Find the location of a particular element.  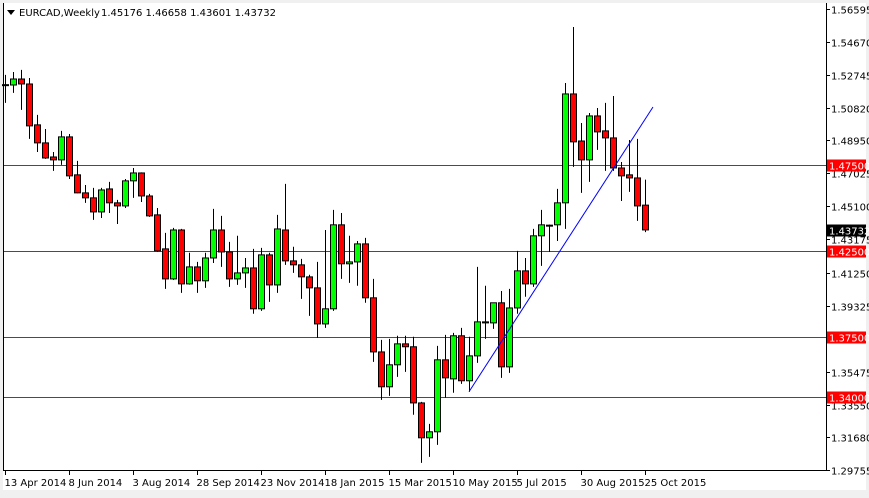

y-tick-label: 1.52745 is located at coordinates (850, 77).